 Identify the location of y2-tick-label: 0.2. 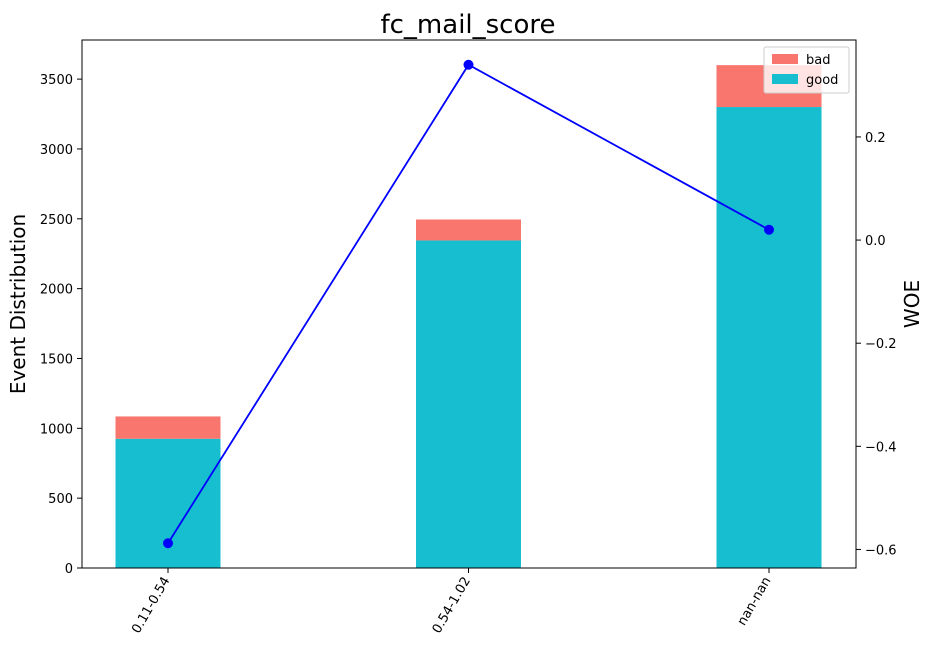
(875, 138).